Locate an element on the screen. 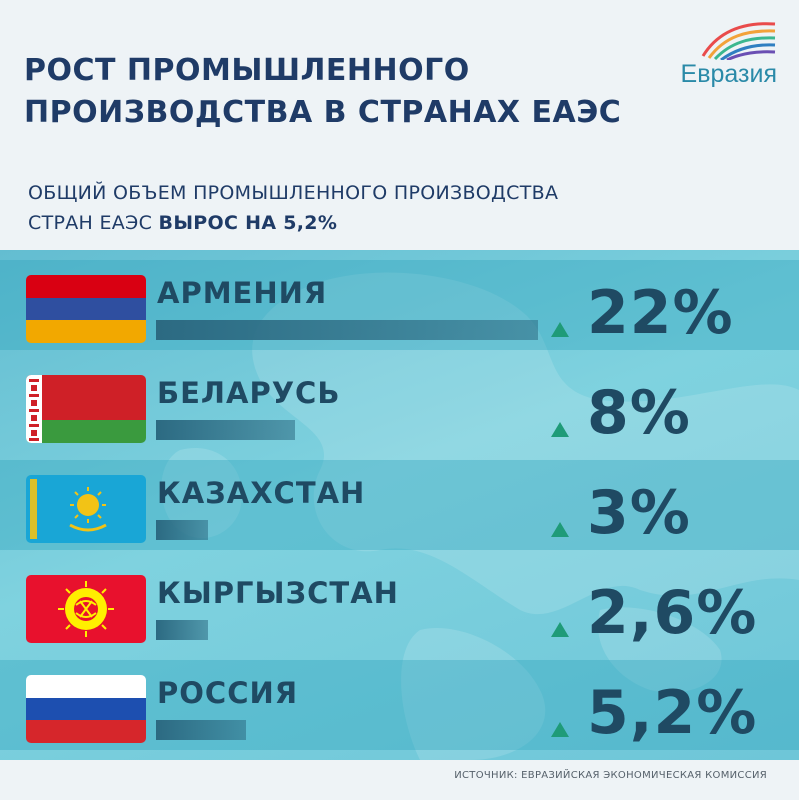 The width and height of the screenshot is (799, 800). kyrgyzstan-flag-icon is located at coordinates (86, 609).